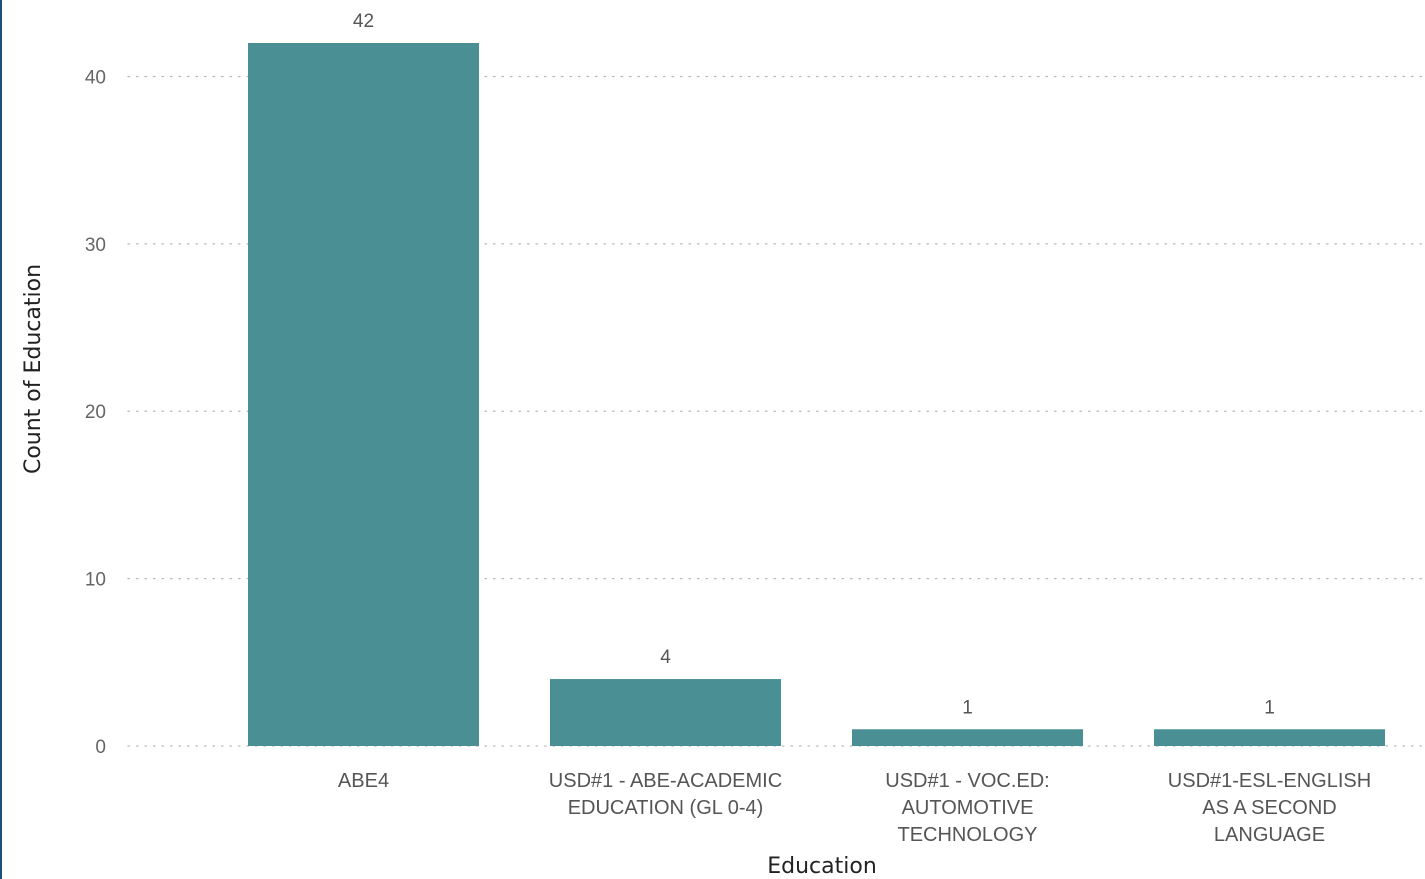 The width and height of the screenshot is (1425, 879). Describe the element at coordinates (1, 439) in the screenshot. I see `frame-edge` at that location.